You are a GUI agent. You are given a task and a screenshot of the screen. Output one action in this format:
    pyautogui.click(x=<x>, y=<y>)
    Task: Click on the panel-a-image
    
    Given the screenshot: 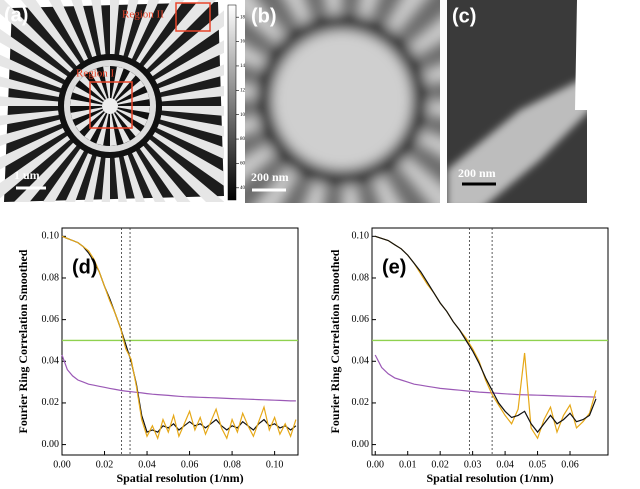 What is the action you would take?
    pyautogui.click(x=112, y=101)
    